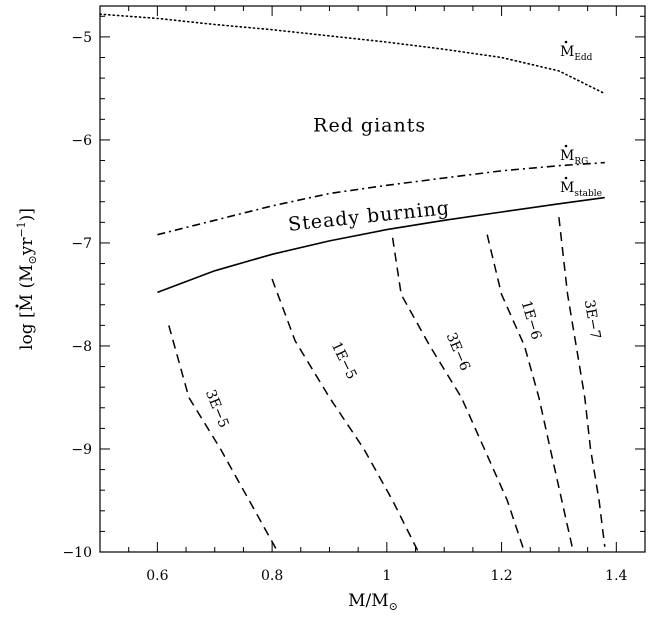  I want to click on boundary-line-edd, so click(352, 54).